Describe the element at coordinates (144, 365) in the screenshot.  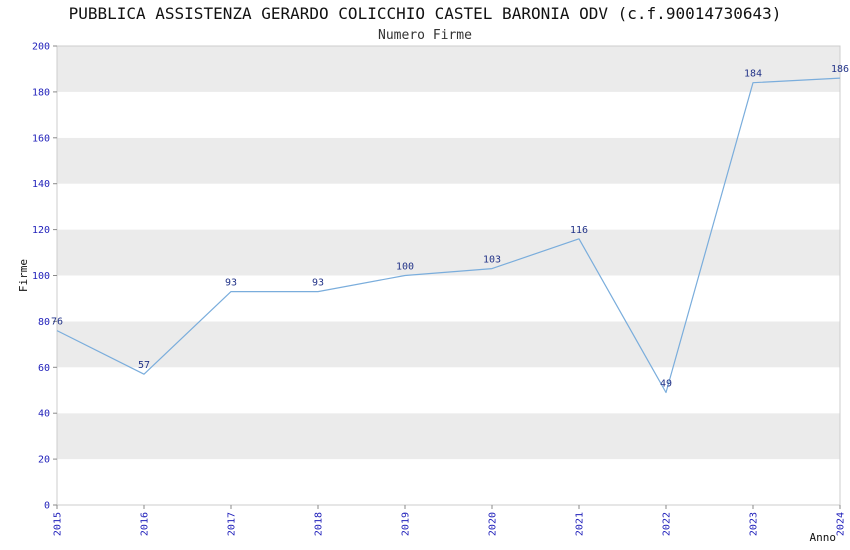
I see `svg-text: 57` at that location.